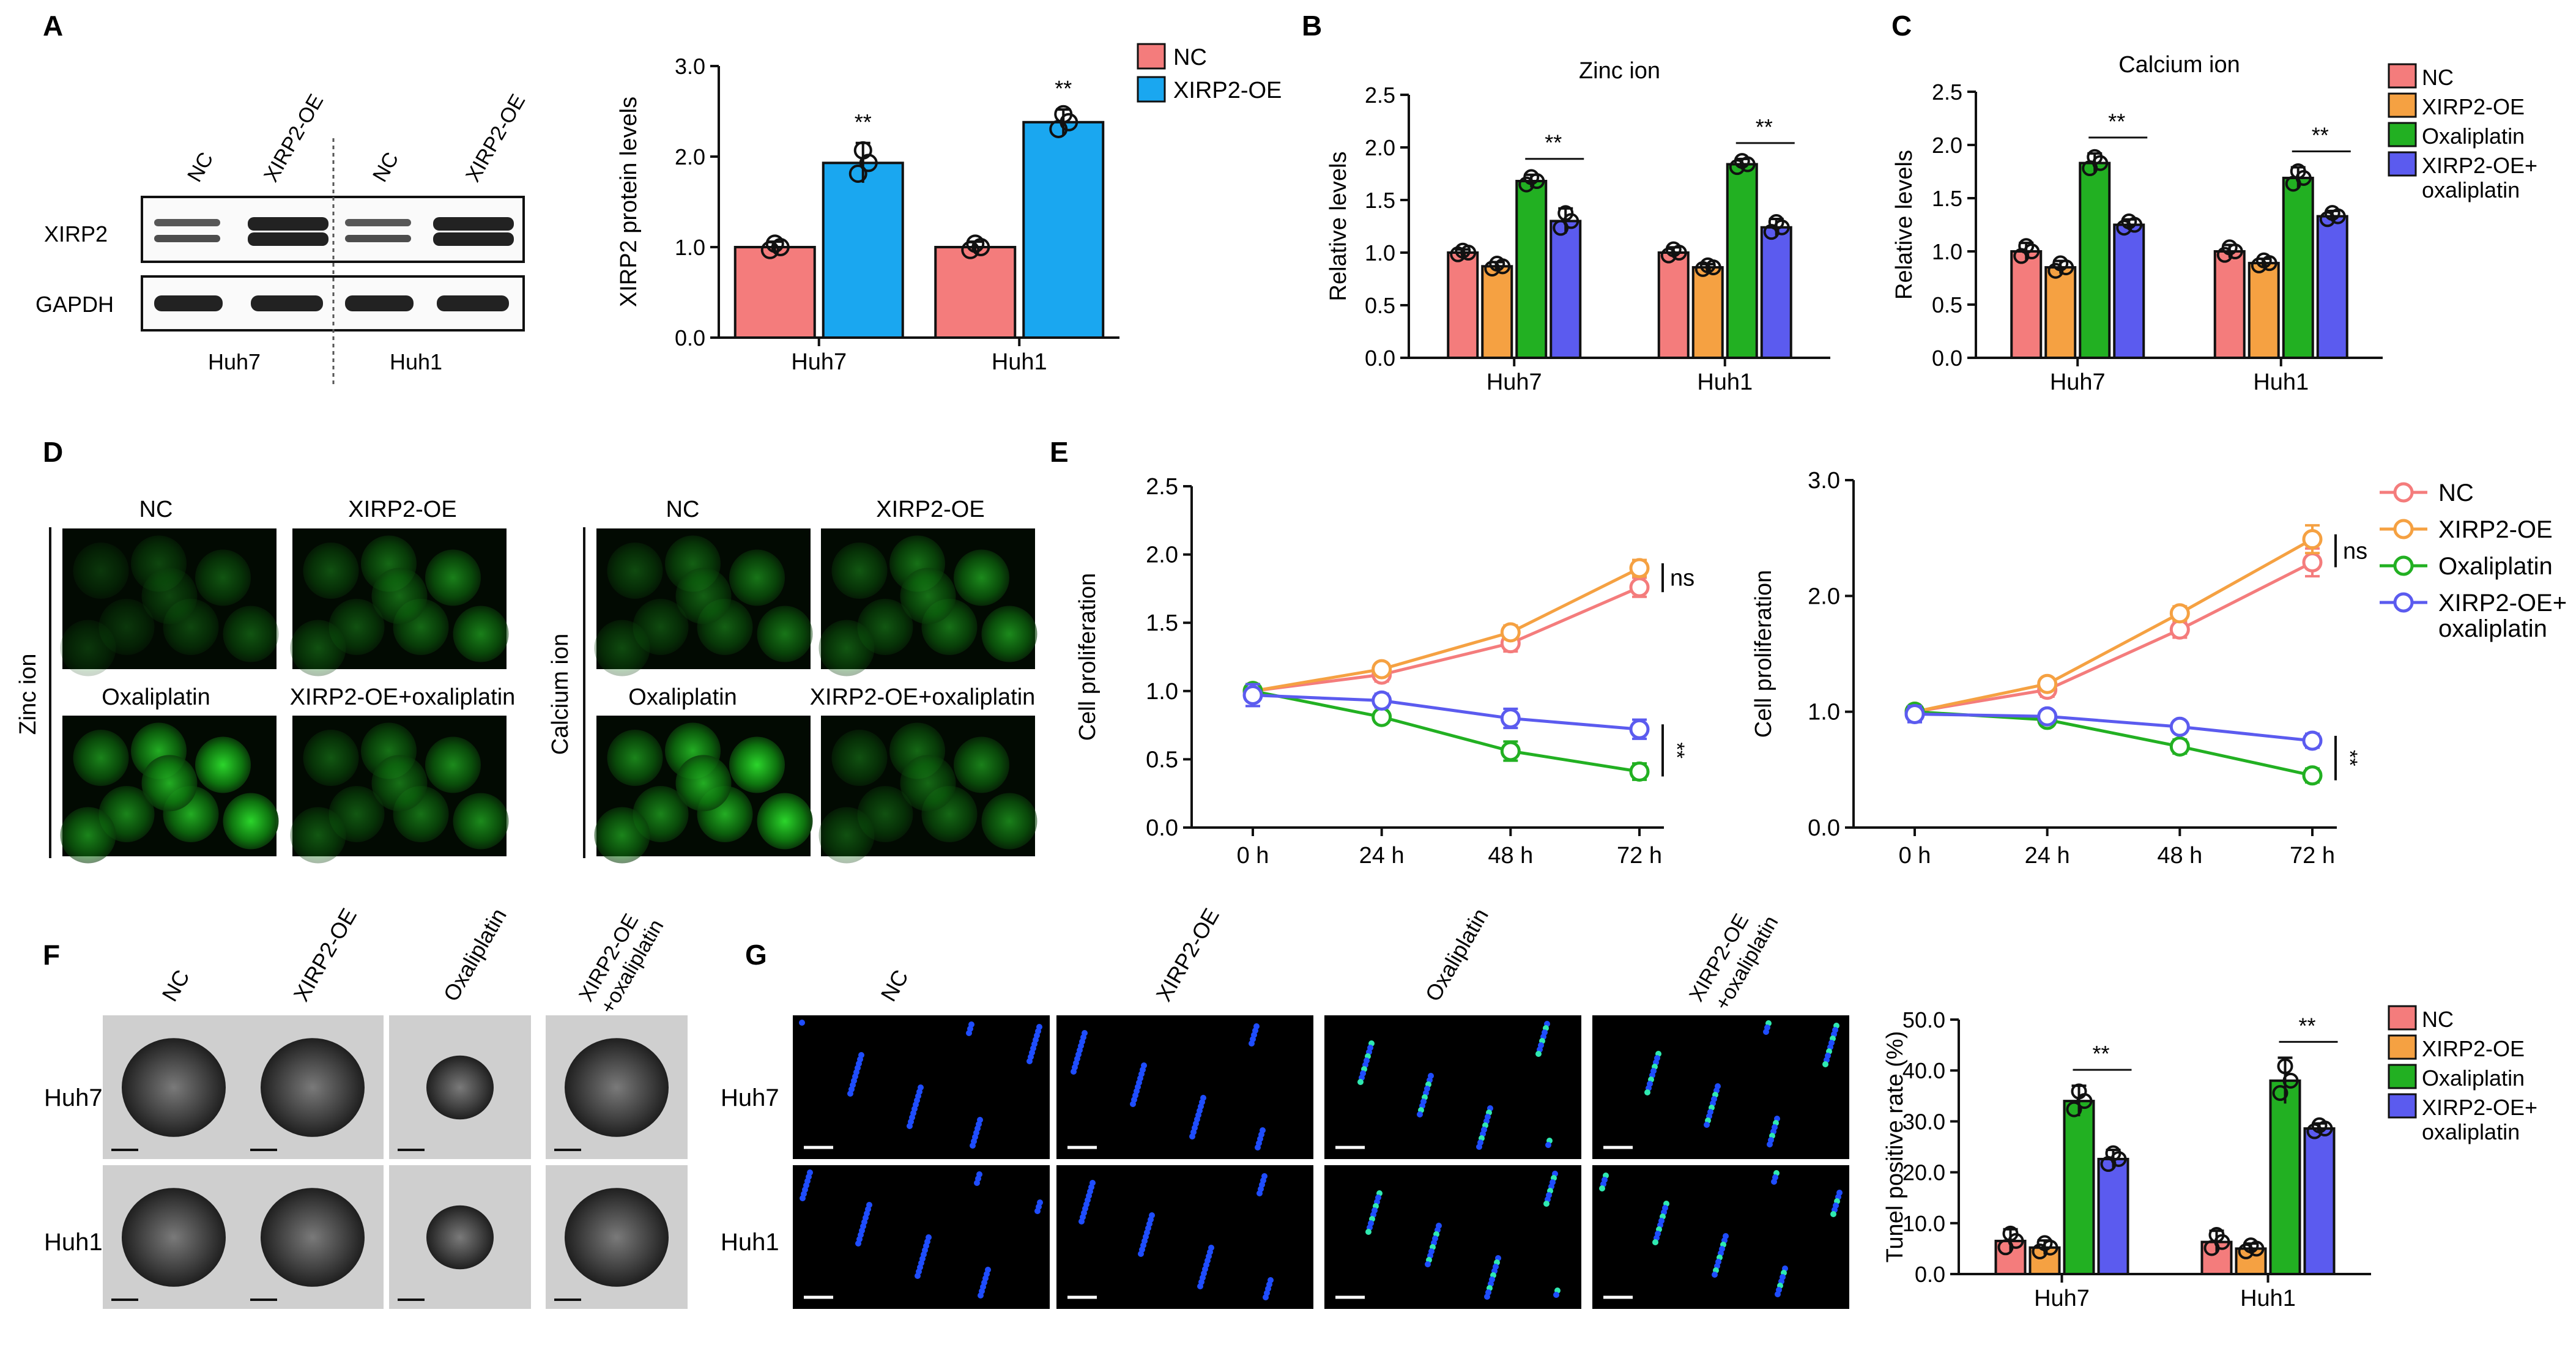  I want to click on x-tick-label: Huh7, so click(2078, 382).